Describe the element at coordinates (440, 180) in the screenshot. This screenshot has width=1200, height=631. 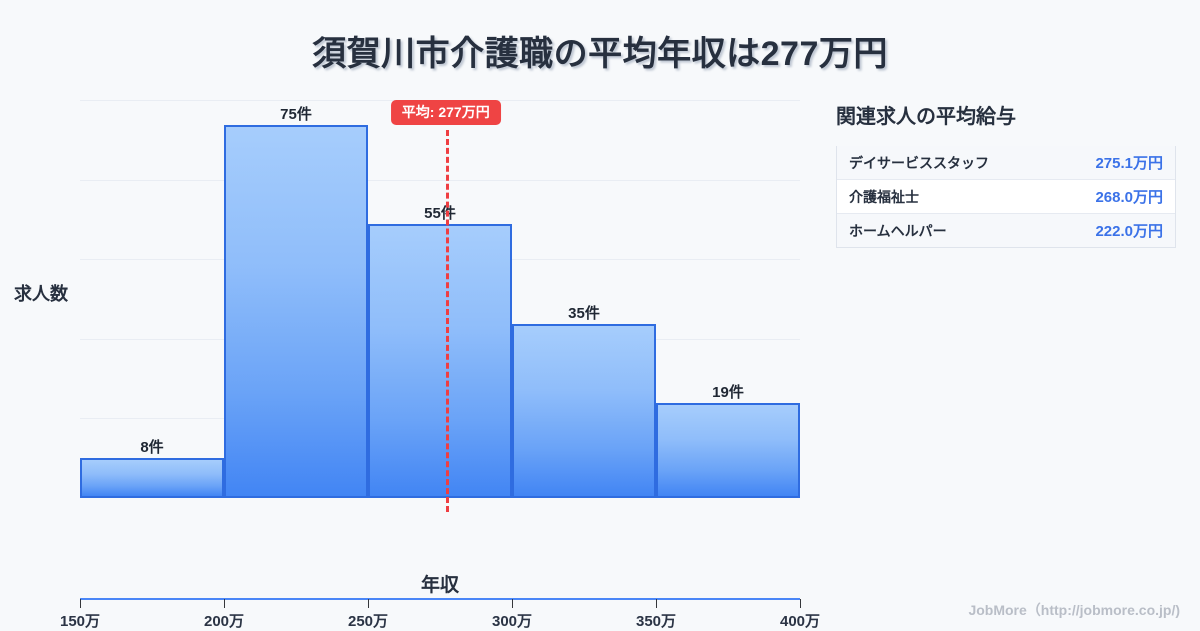
I see `gridline` at that location.